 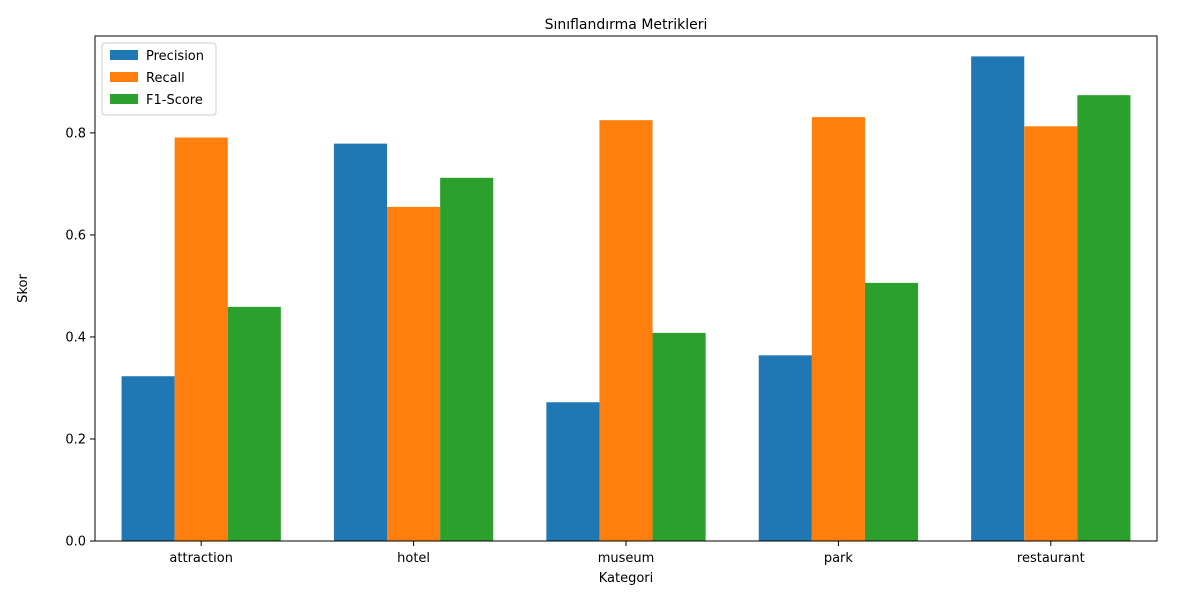 I want to click on legend-label: F1-Score, so click(x=174, y=100).